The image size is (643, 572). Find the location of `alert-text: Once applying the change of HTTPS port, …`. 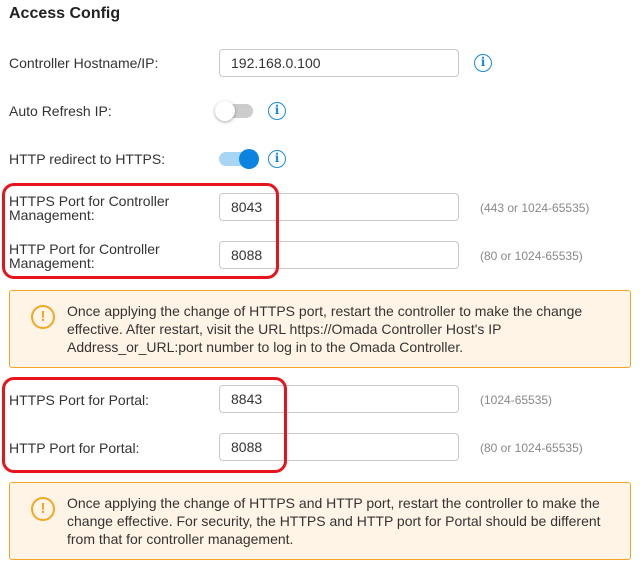

alert-text: Once applying the change of HTTPS port, … is located at coordinates (325, 329).